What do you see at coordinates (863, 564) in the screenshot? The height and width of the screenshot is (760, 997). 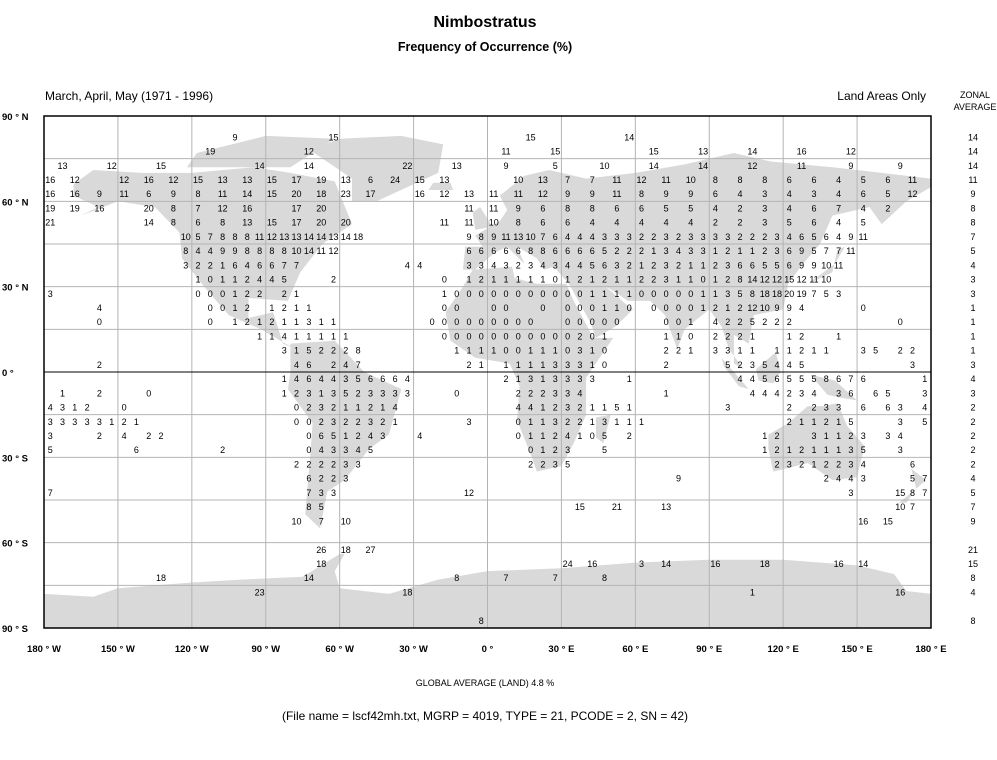 I see `cell-value: 14` at bounding box center [863, 564].